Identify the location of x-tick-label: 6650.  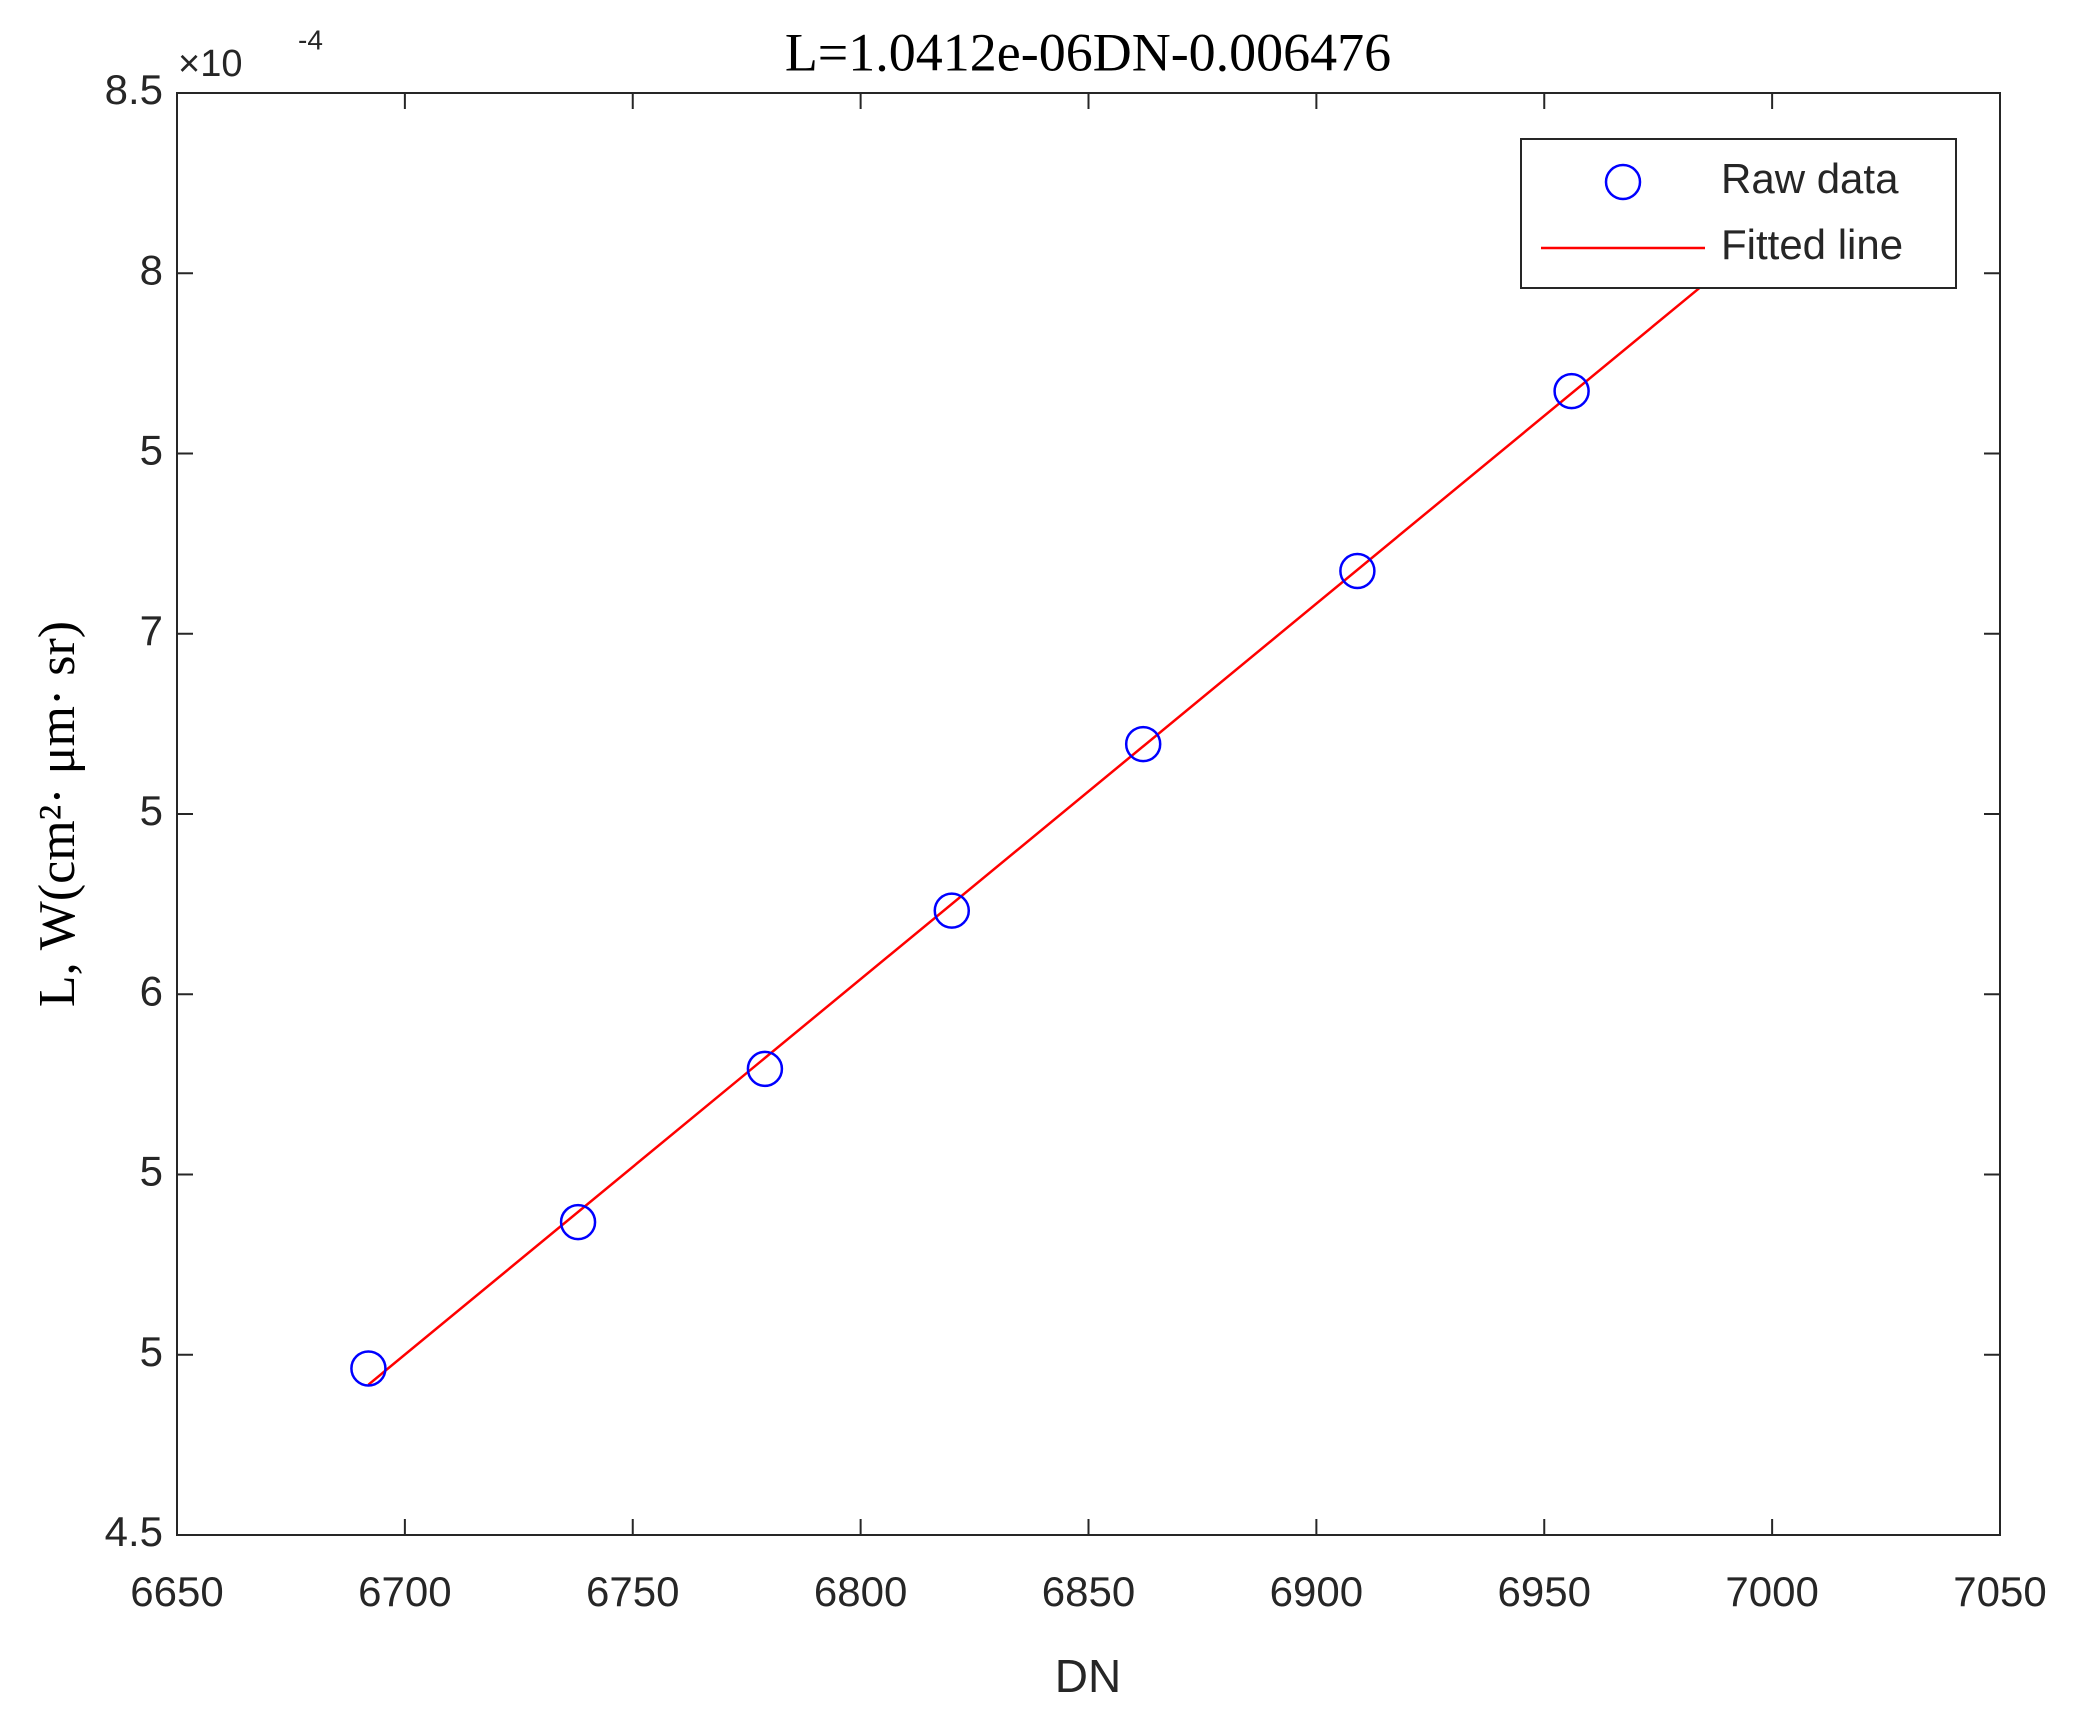
(176, 1591).